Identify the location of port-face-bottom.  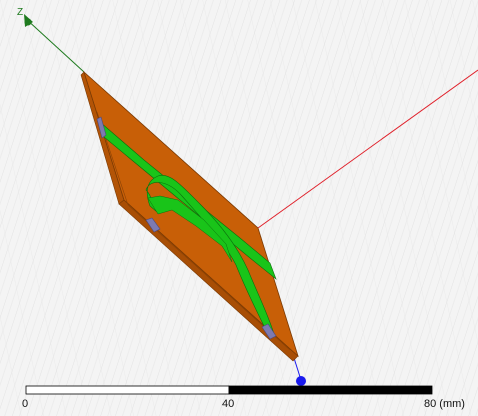
(269, 331).